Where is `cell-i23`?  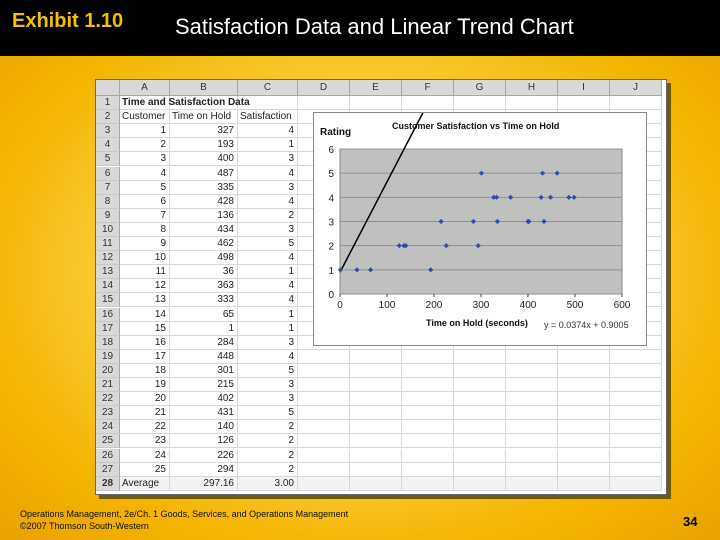 cell-i23 is located at coordinates (584, 413).